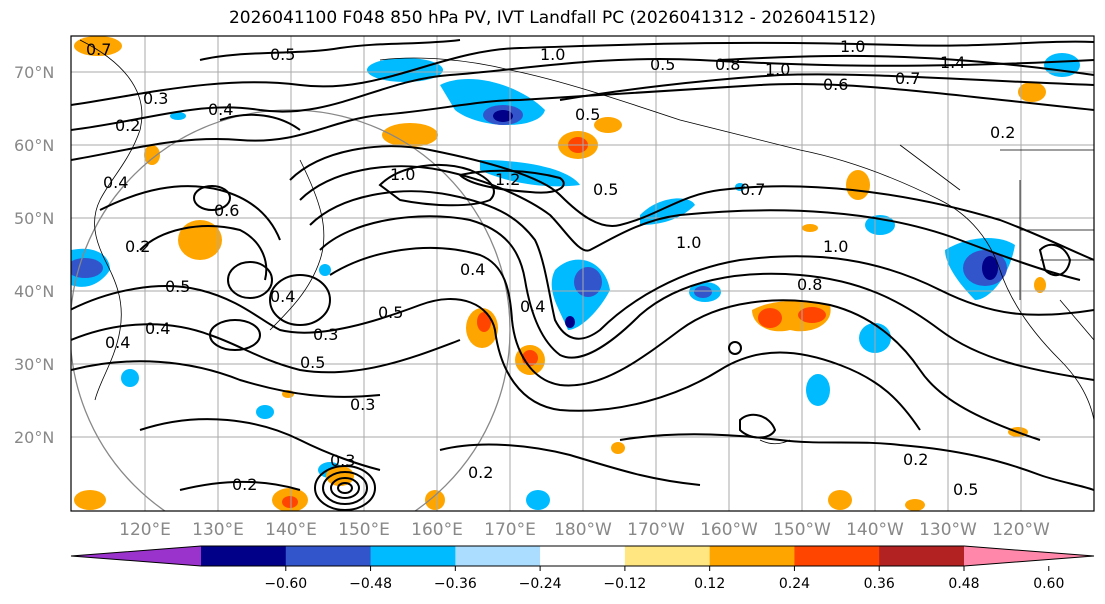  I want to click on lat-label: 60°N, so click(34, 145).